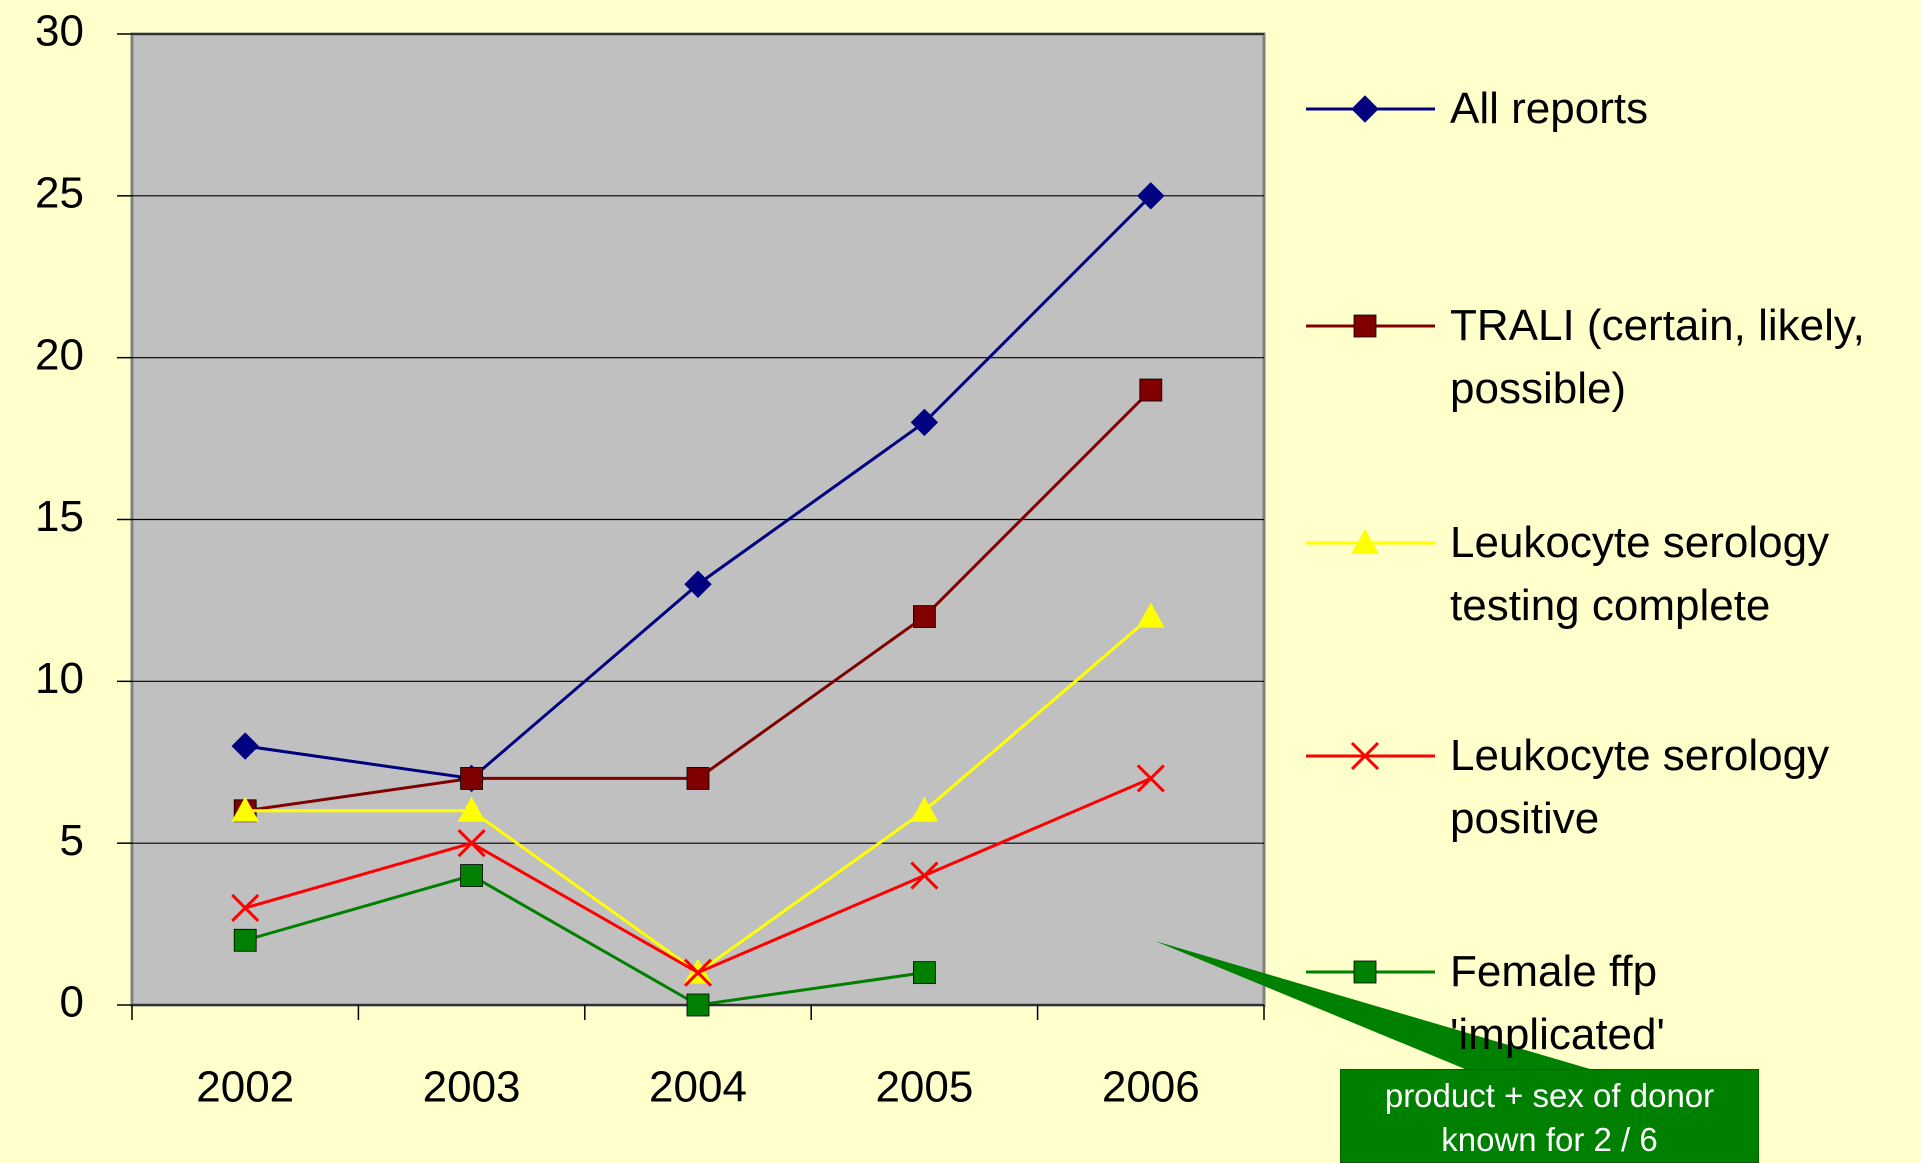  I want to click on legend-label: TRALI (certain, likely, possible), so click(1657, 357).